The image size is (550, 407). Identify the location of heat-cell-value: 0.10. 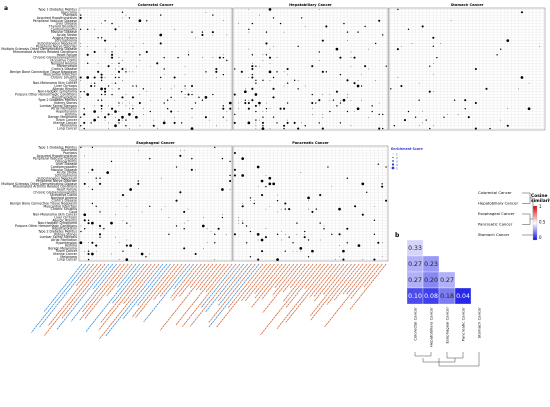
(415, 296).